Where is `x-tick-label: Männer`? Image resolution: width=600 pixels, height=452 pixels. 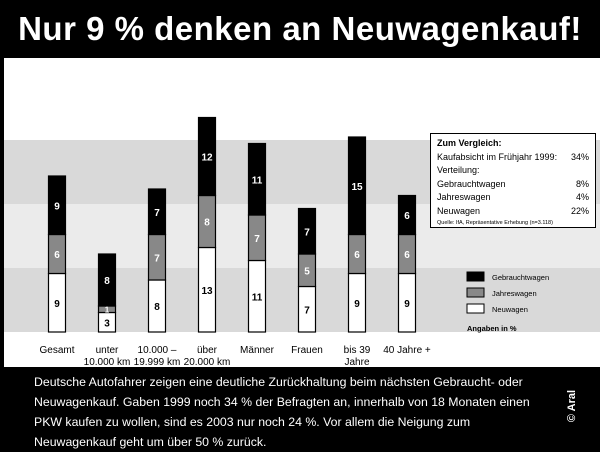
x-tick-label: Männer is located at coordinates (257, 350).